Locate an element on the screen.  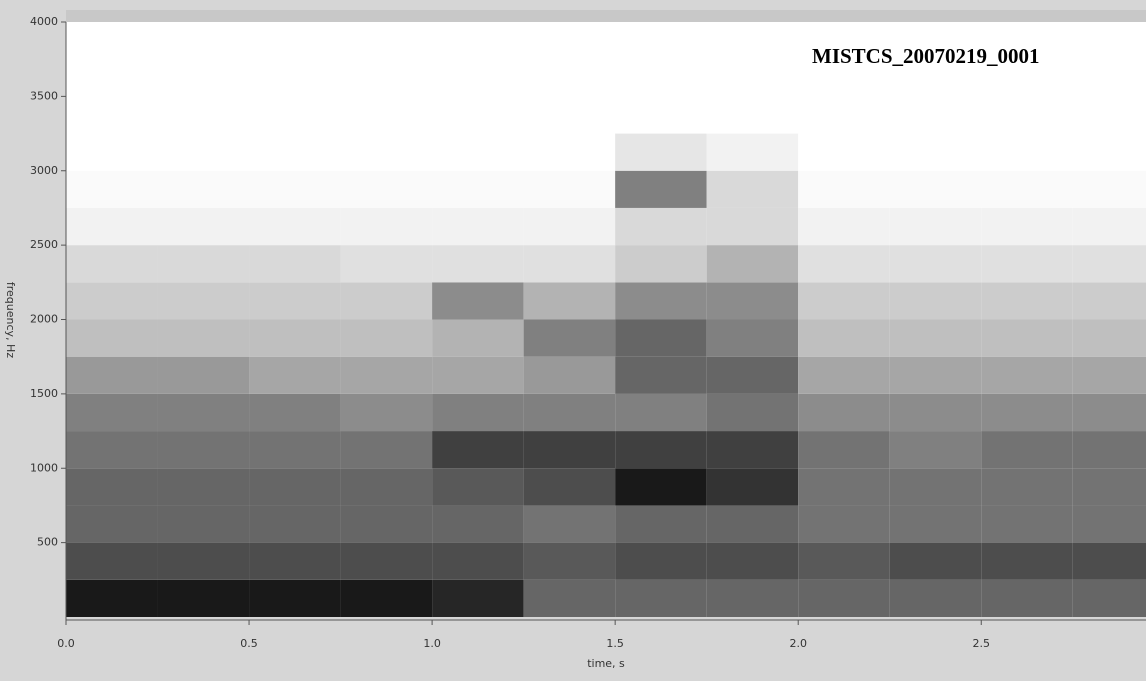
y-axis-label: frequency, Hz is located at coordinates (10, 320).